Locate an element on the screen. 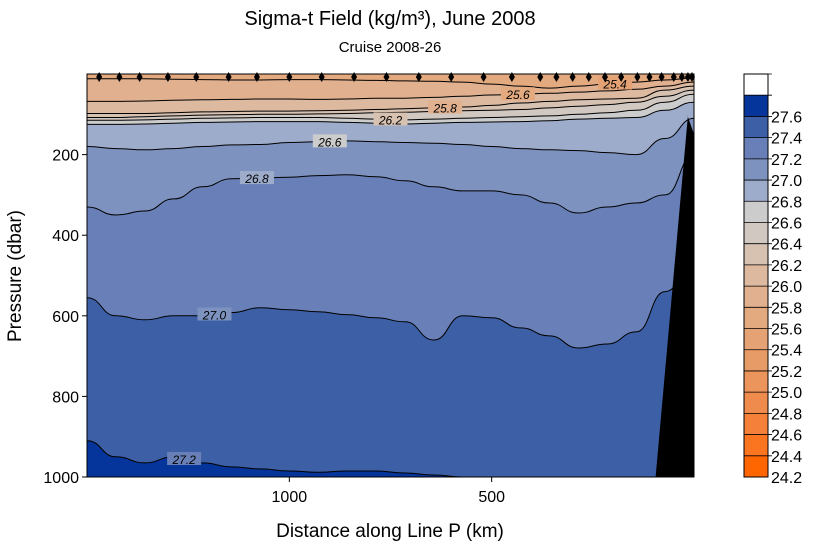 Image resolution: width=813 pixels, height=544 pixels. colorbar-frame is located at coordinates (756, 275).